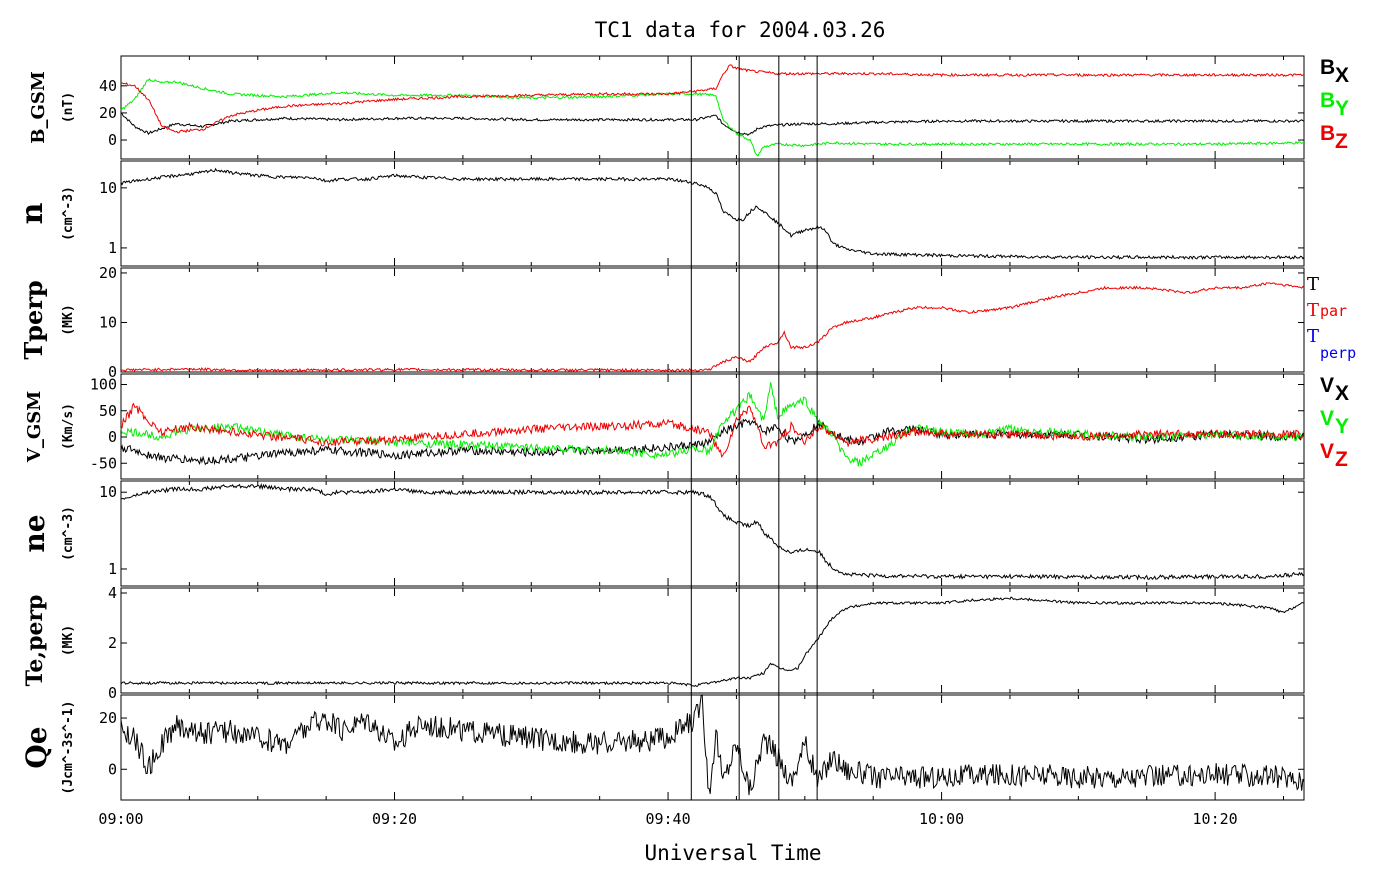 The width and height of the screenshot is (1375, 879). I want to click on series-line-Bx, so click(712, 124).